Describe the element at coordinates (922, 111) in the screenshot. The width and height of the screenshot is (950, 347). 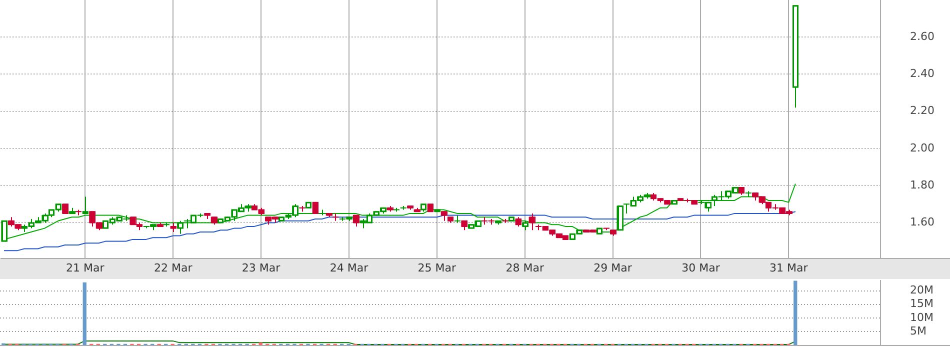
I see `y-tick-label: 2.20` at that location.